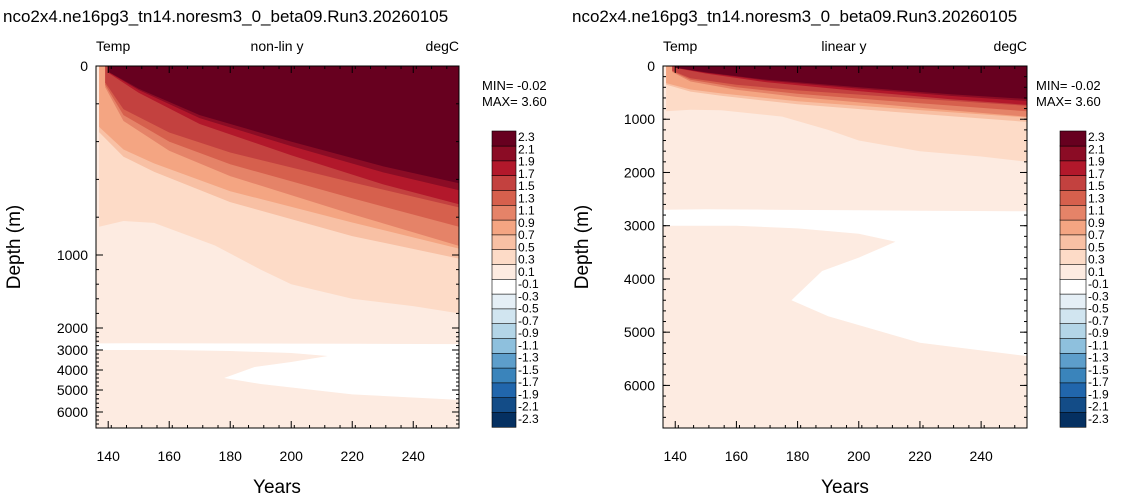  Describe the element at coordinates (1098, 370) in the screenshot. I see `colorbar-label: -1.5` at that location.